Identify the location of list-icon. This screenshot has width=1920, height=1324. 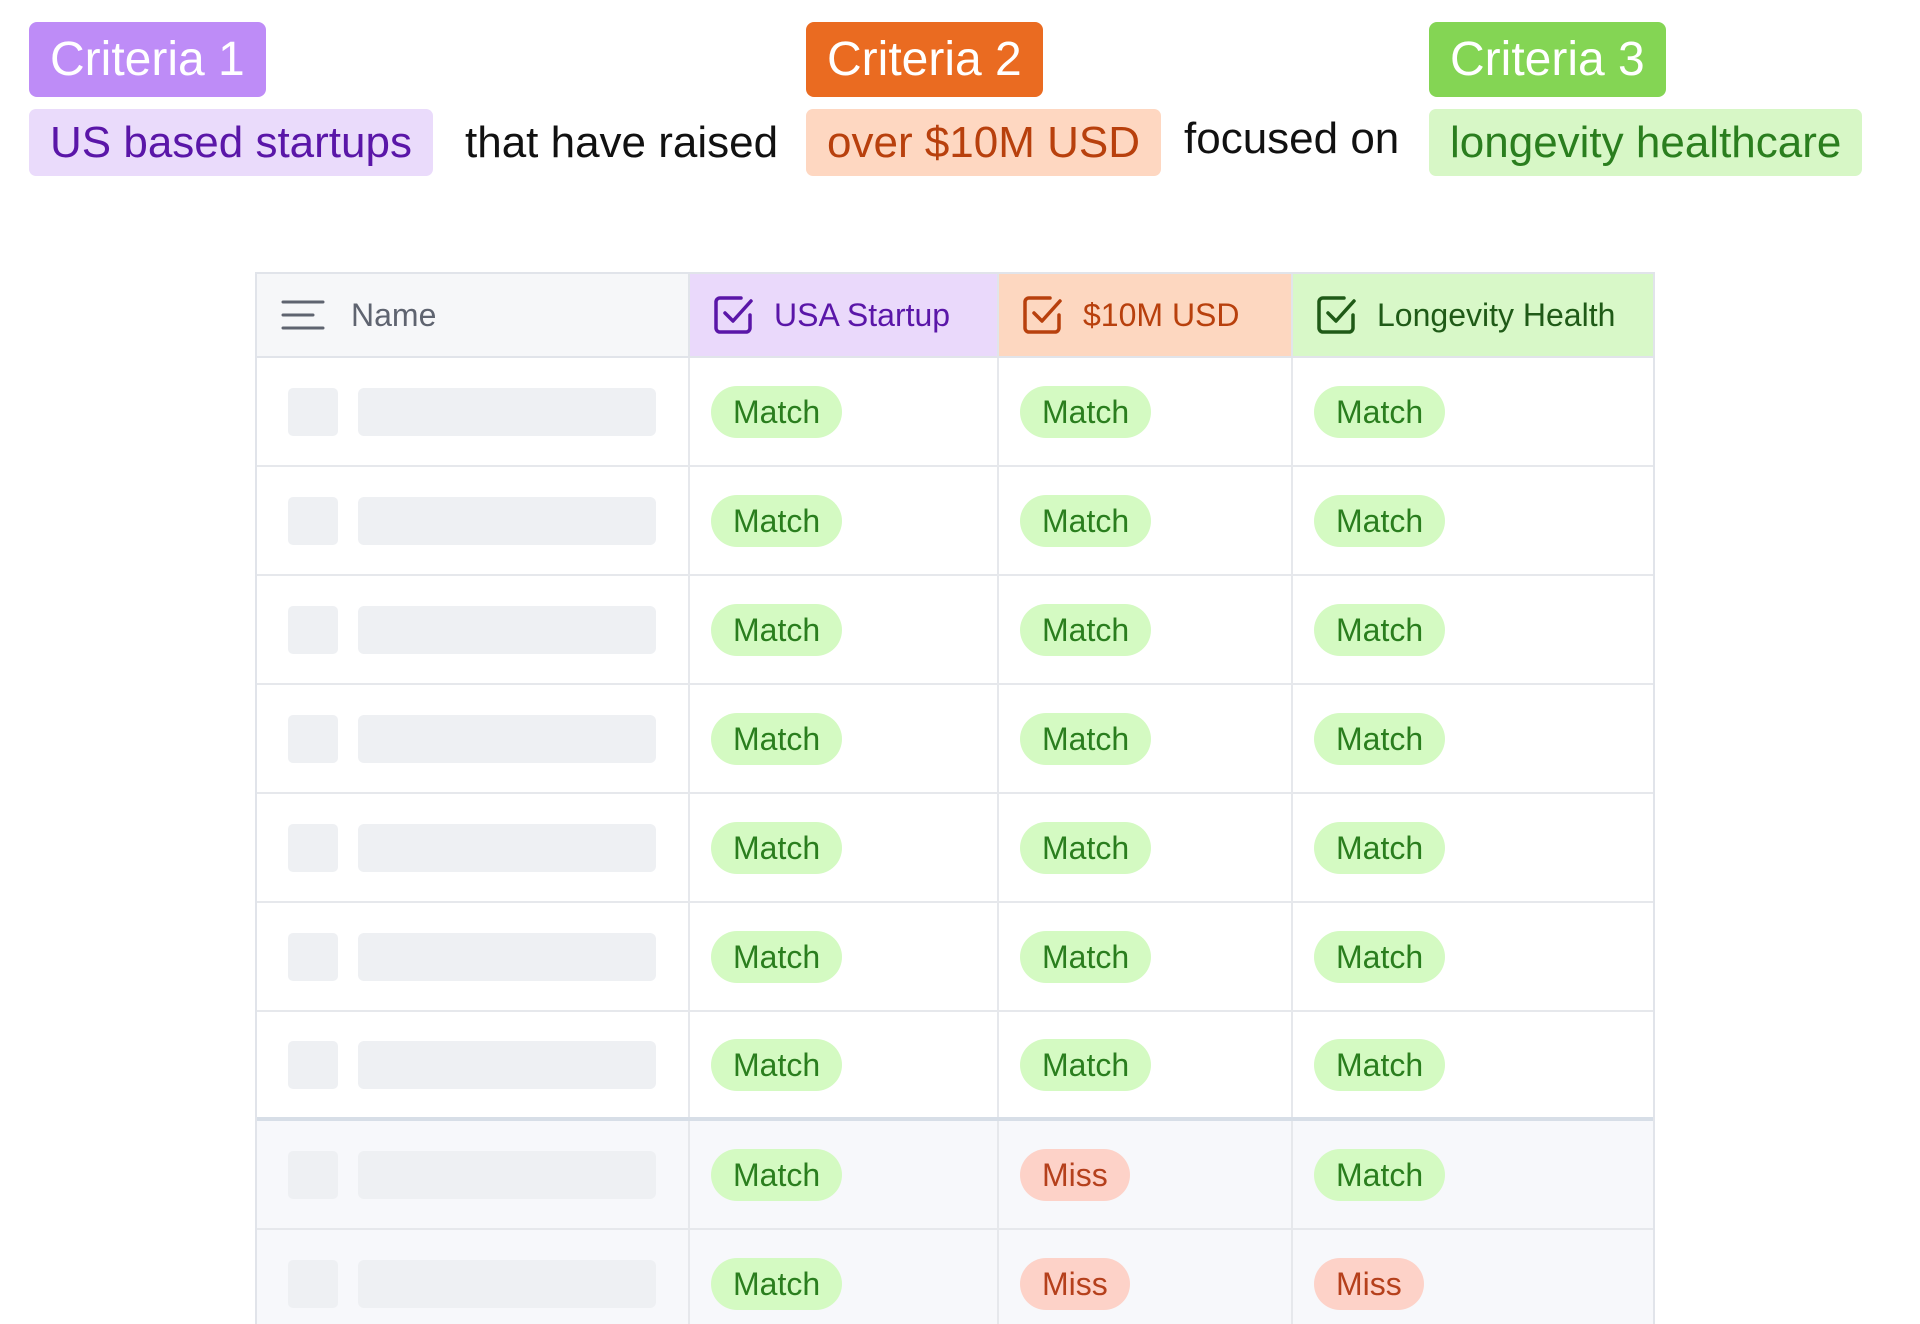
(303, 315).